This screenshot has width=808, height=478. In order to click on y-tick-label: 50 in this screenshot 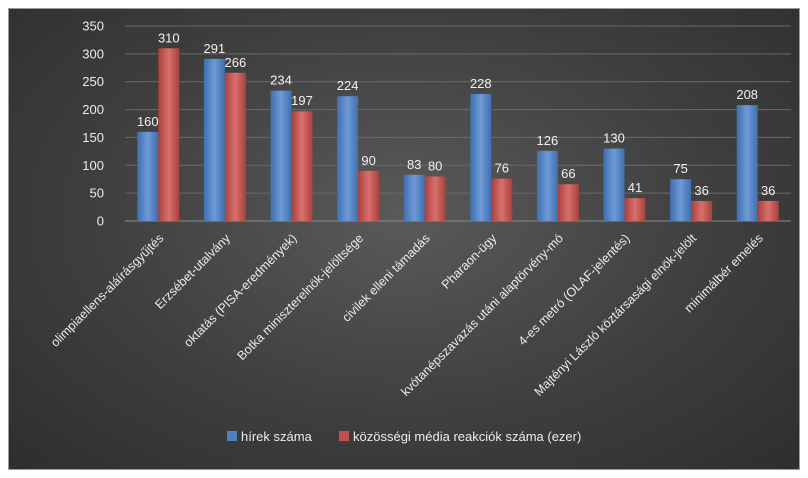, I will do `click(97, 193)`.